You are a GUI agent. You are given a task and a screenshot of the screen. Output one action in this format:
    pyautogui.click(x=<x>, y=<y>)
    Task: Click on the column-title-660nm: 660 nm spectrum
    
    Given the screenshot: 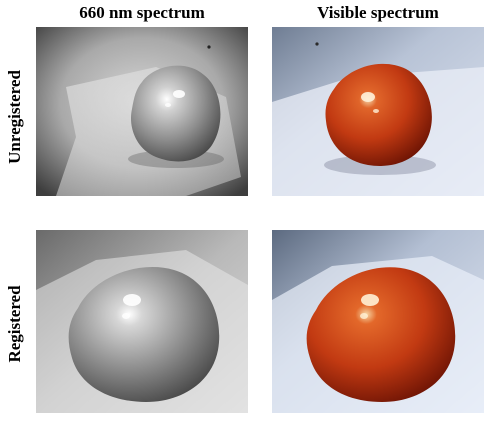 What is the action you would take?
    pyautogui.click(x=142, y=12)
    